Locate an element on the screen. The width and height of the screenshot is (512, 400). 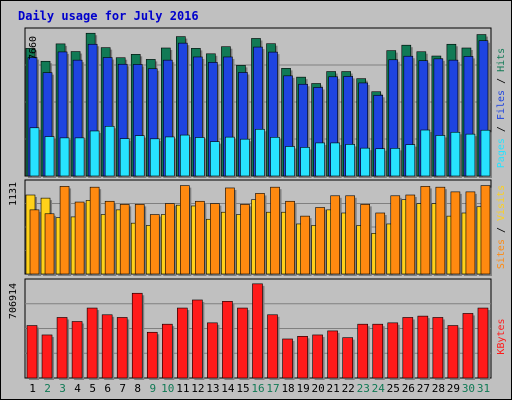
x-tick-label-6: 6 is located at coordinates (107, 388).